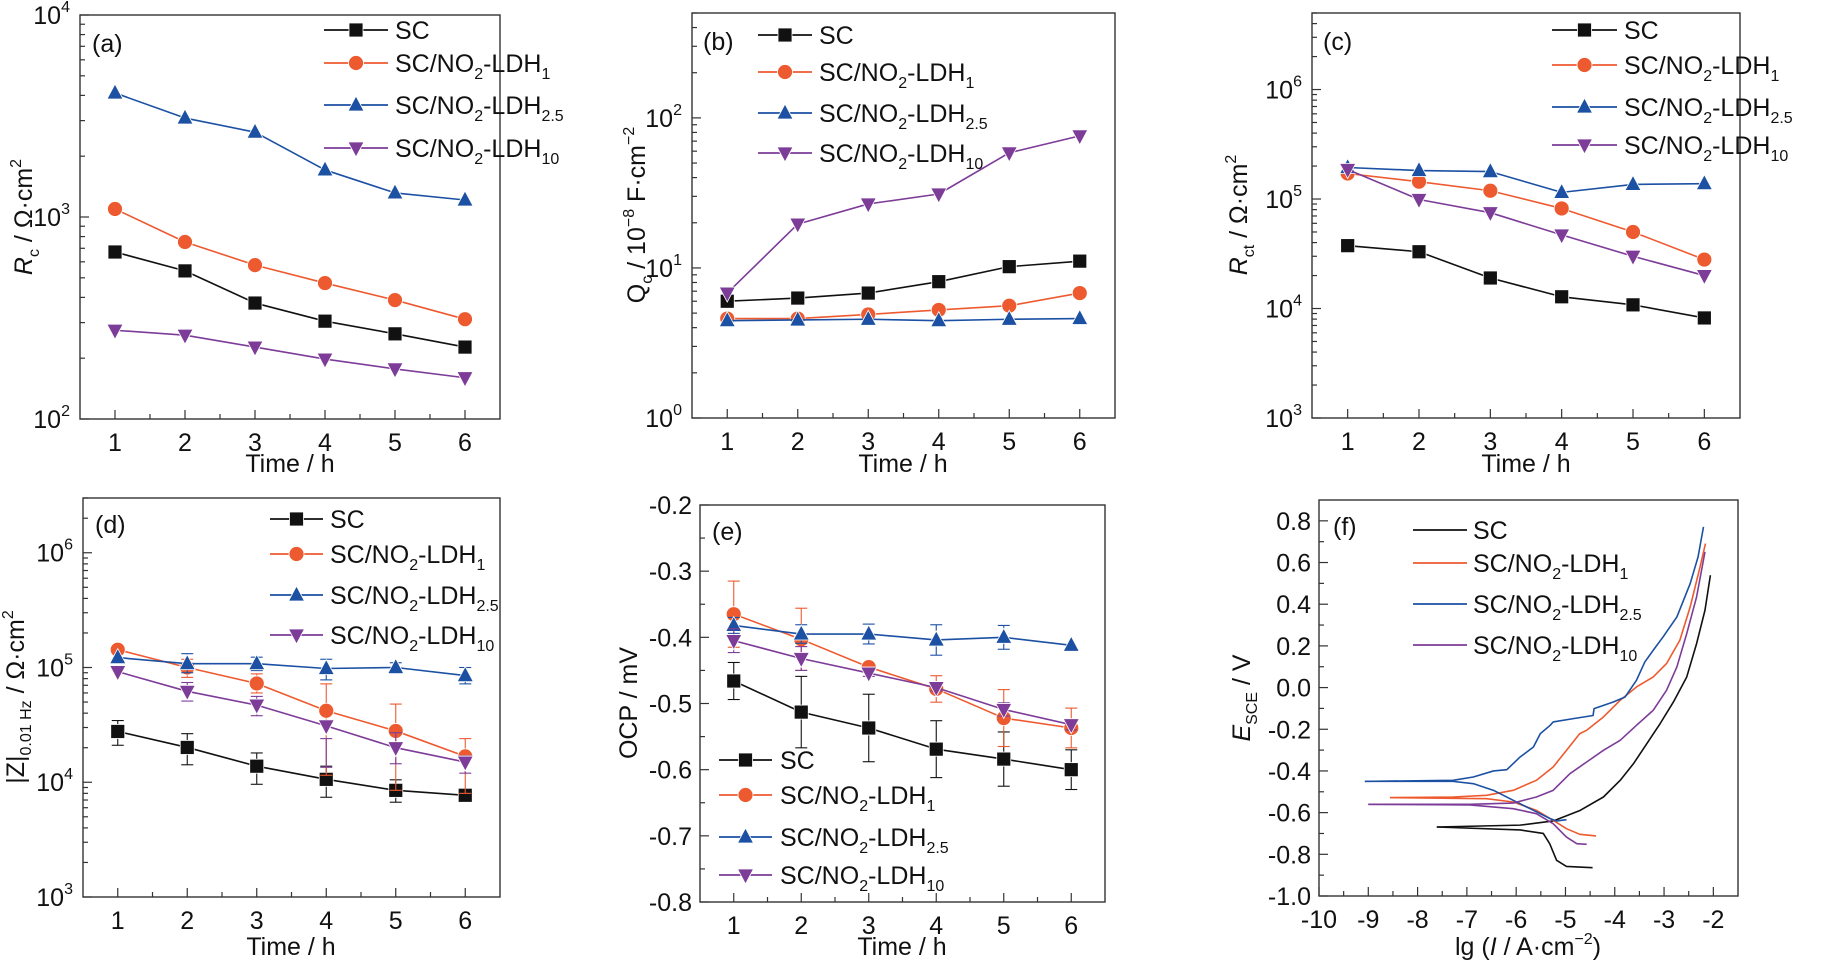 This screenshot has width=1831, height=970. What do you see at coordinates (1244, 697) in the screenshot?
I see `y-axis-title: ESCE / V` at bounding box center [1244, 697].